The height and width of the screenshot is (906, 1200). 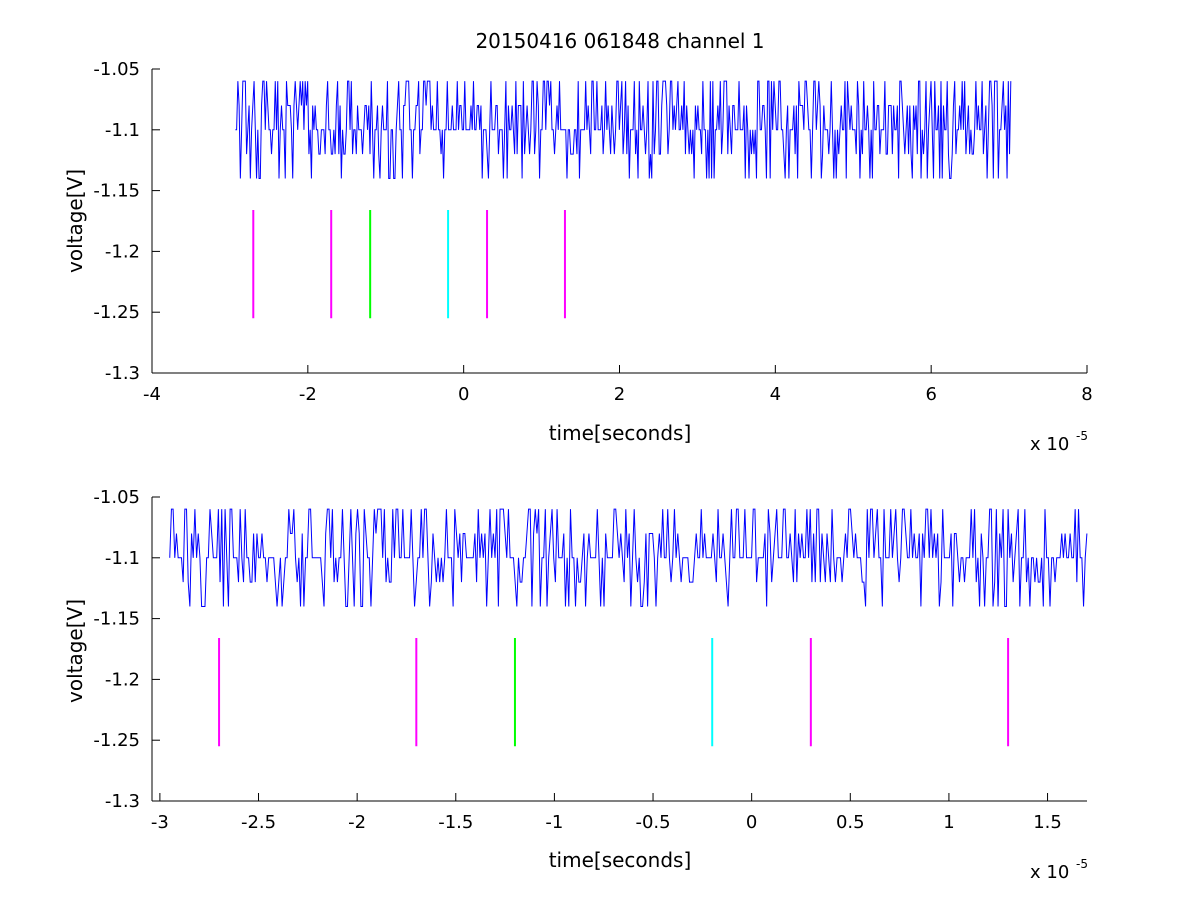 I want to click on bottom-x-multiplier-text: x 10, so click(x=1049, y=872).